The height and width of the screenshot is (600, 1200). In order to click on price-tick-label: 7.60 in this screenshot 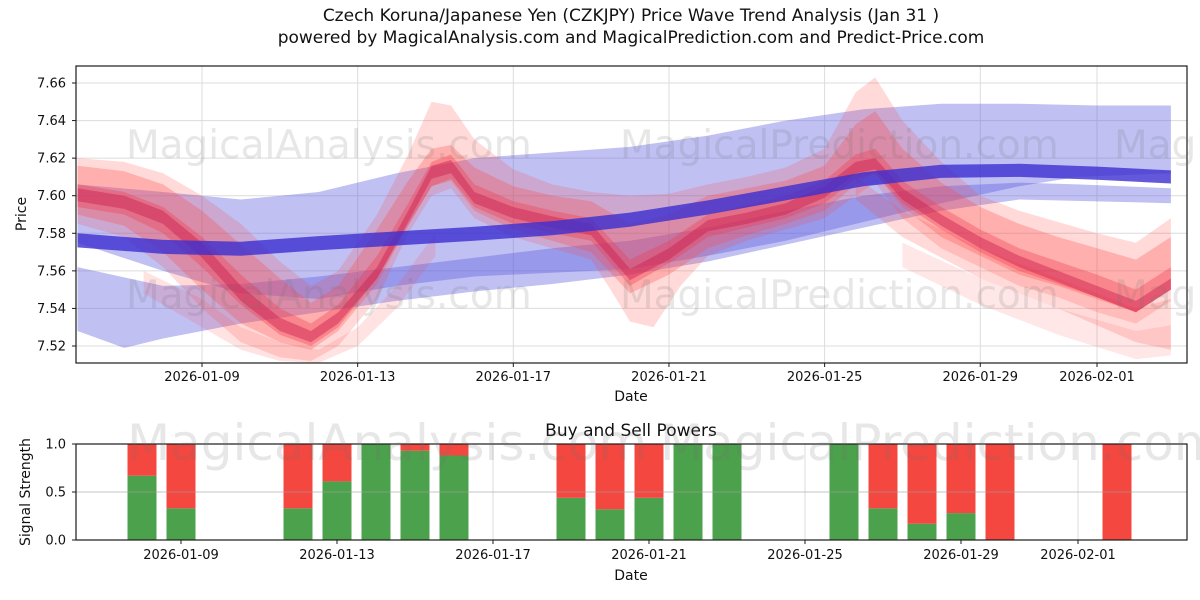, I will do `click(51, 196)`.